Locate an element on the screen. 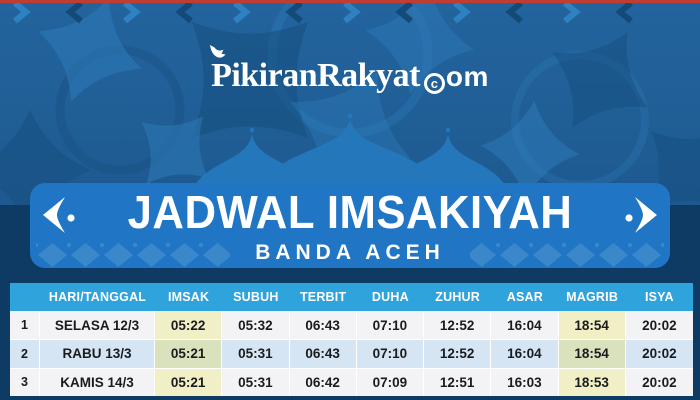  time-cell-subuh: 05:32 is located at coordinates (256, 325).